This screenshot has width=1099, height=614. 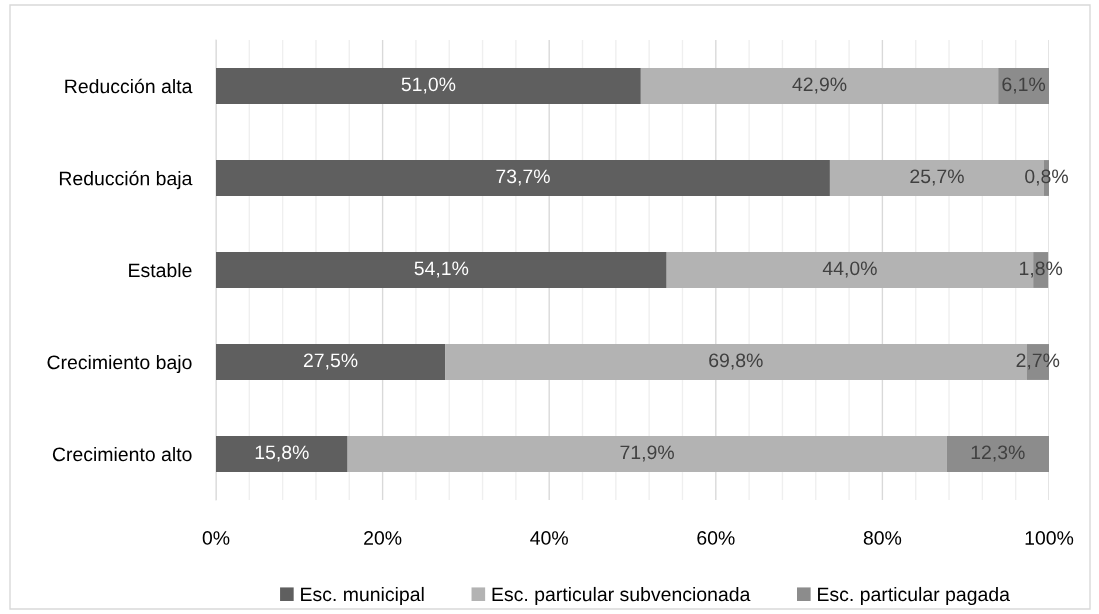 What do you see at coordinates (362, 596) in the screenshot?
I see `legend-label: Esc. municipal` at bounding box center [362, 596].